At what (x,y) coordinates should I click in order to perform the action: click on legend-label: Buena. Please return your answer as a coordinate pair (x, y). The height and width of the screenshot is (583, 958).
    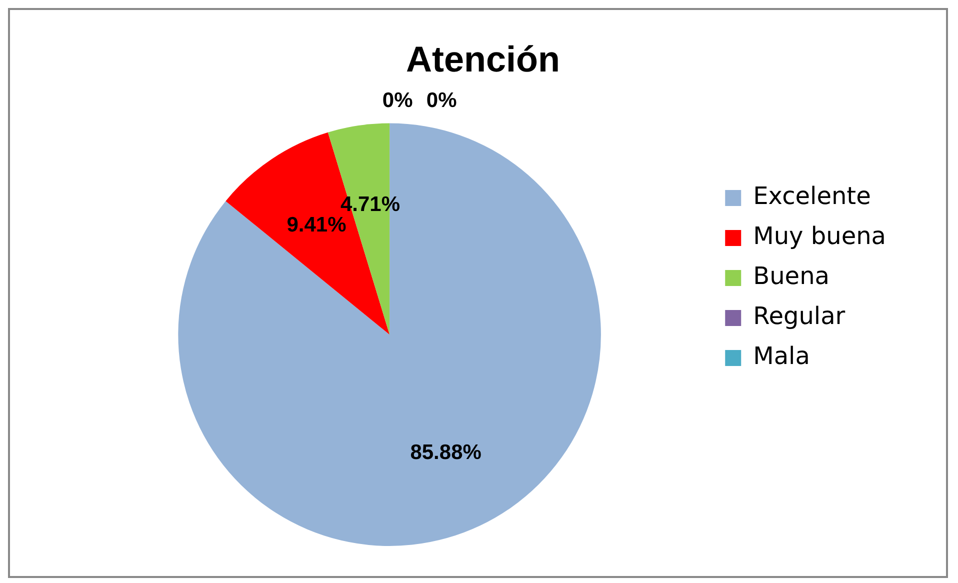
    Looking at the image, I should click on (791, 276).